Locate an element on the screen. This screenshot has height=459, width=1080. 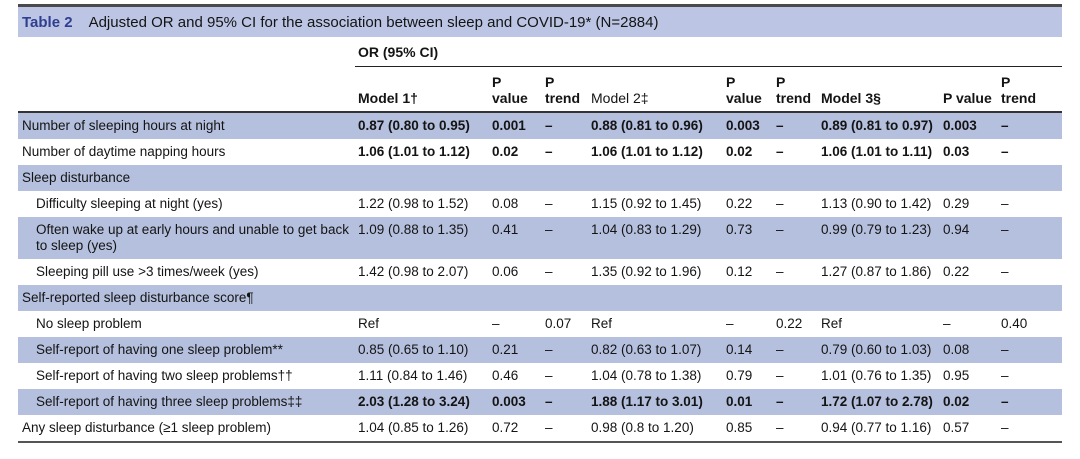
table-cell: 0.21 is located at coordinates (505, 349).